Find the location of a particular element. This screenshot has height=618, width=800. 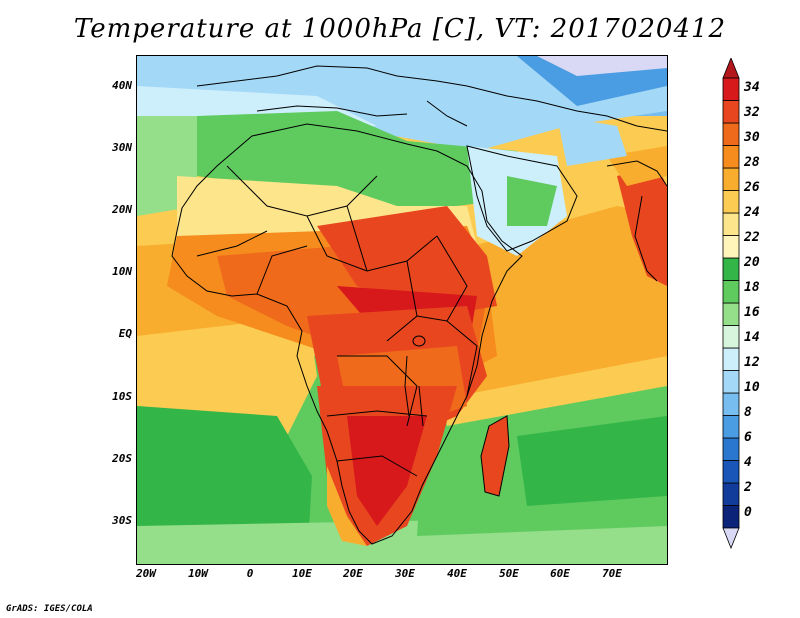

colorbar-label: 22 is located at coordinates (752, 237).